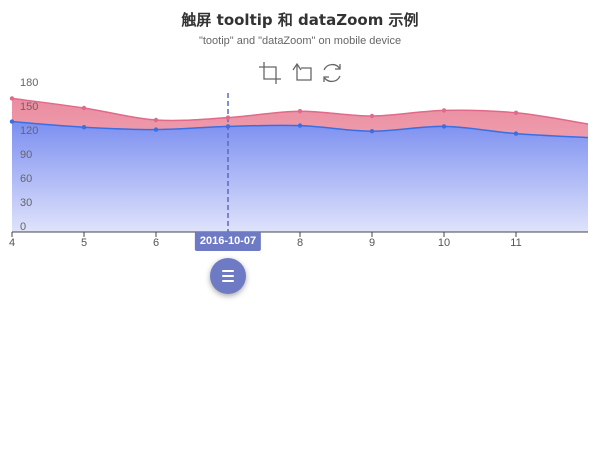 This screenshot has height=450, width=600. Describe the element at coordinates (26, 155) in the screenshot. I see `y-tick-label: 90` at that location.